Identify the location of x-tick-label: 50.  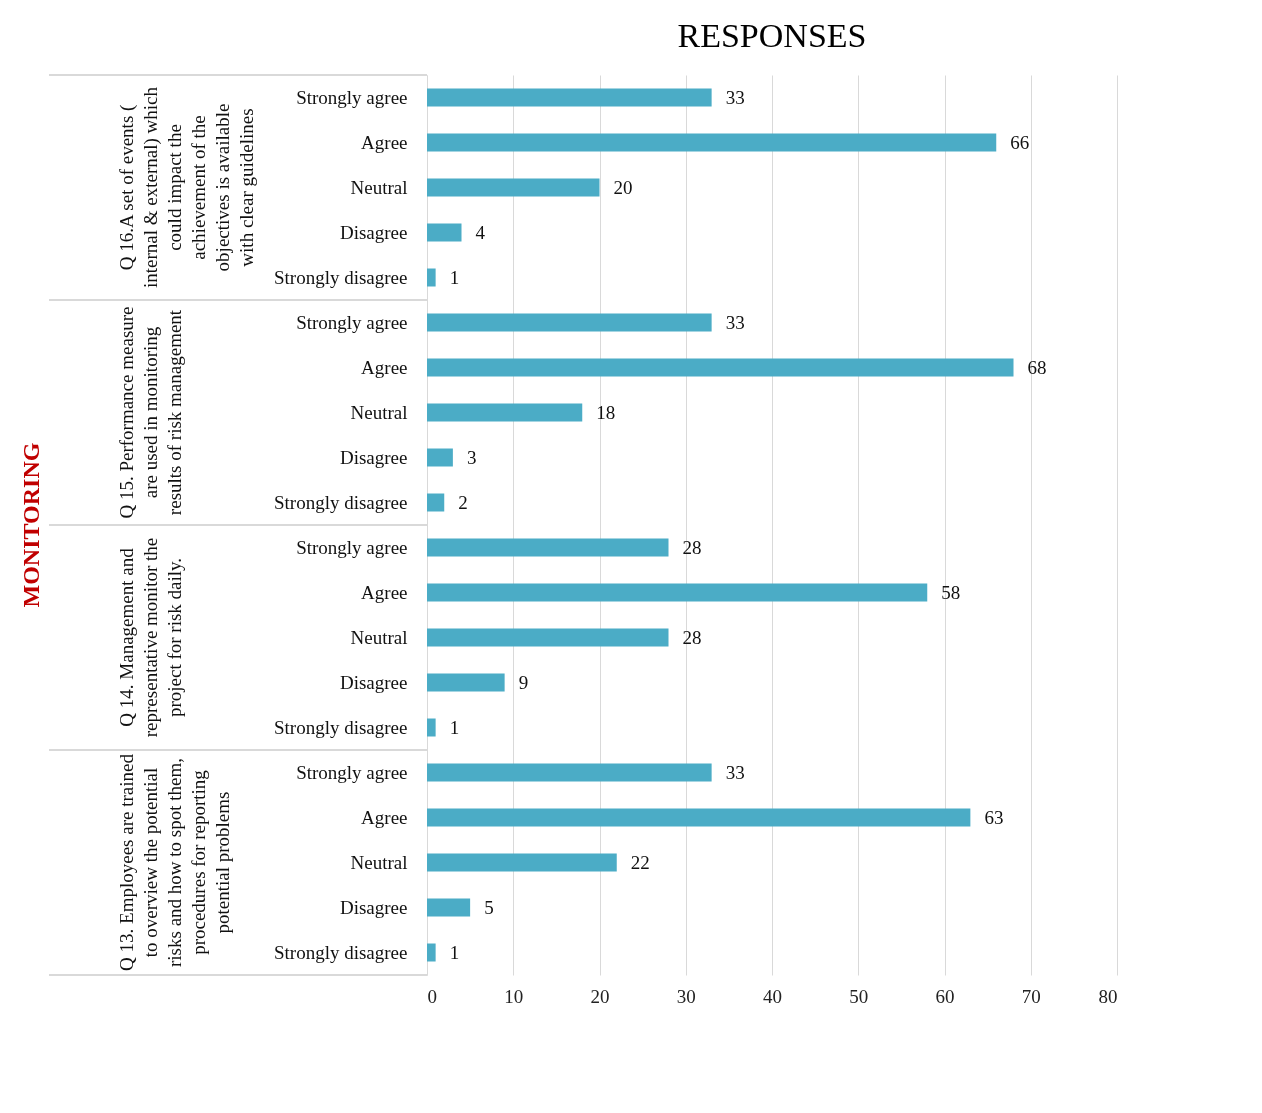
(859, 996).